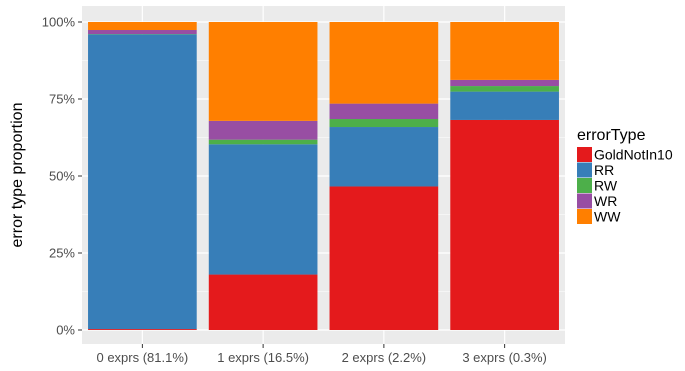 The image size is (685, 371). What do you see at coordinates (263, 357) in the screenshot?
I see `x-tick-label: 1 exprs (16.5%)` at bounding box center [263, 357].